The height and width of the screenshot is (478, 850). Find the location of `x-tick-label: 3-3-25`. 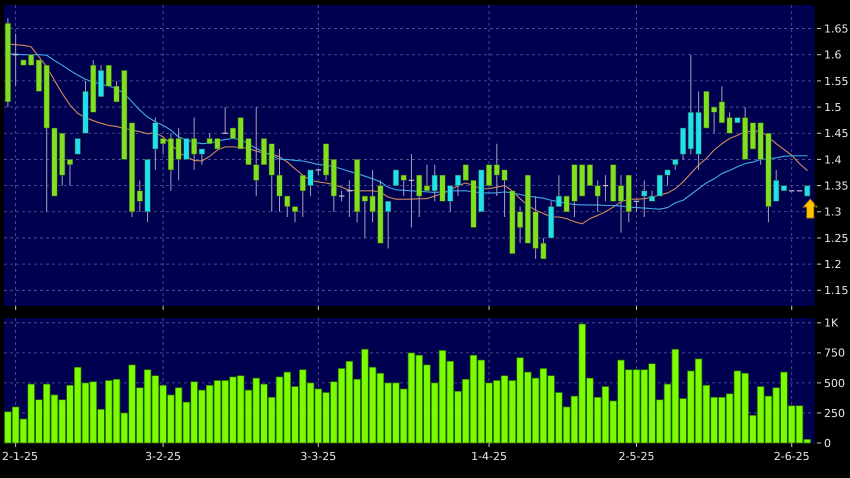

x-tick-label: 3-3-25 is located at coordinates (318, 456).